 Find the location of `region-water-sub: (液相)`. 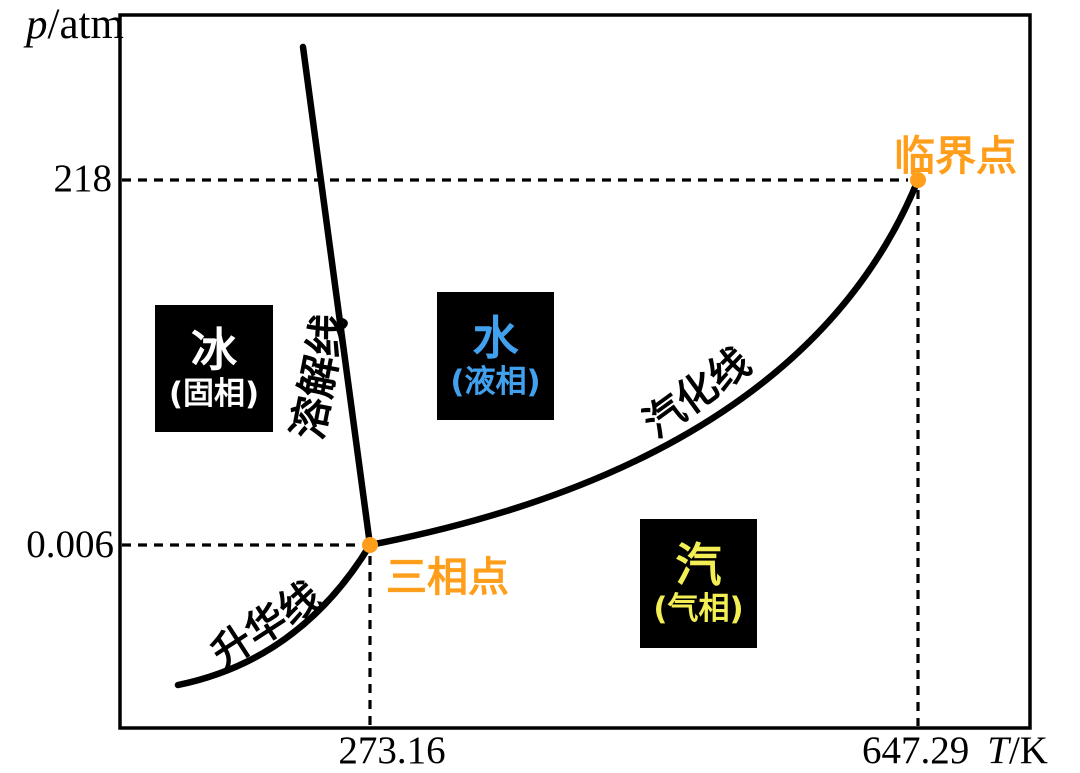

region-water-sub: (液相) is located at coordinates (495, 381).